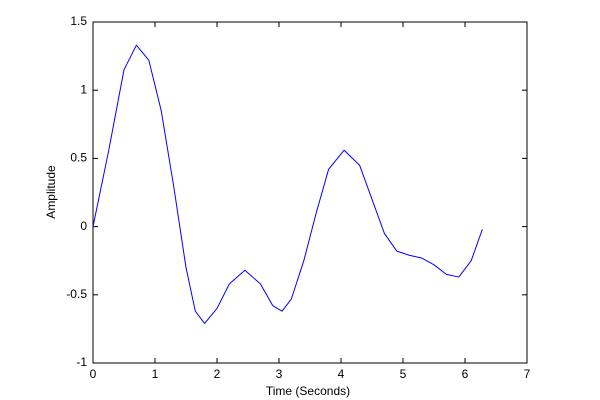  I want to click on x-tick-label: 4, so click(341, 374).